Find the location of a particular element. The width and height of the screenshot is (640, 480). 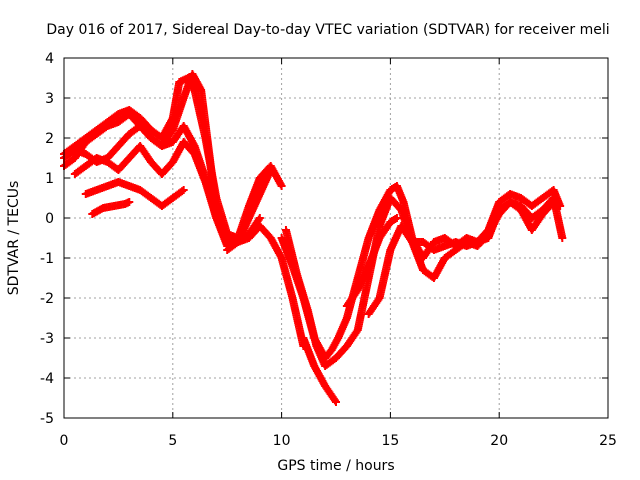

y-tick-label: -4 is located at coordinates (47, 379).